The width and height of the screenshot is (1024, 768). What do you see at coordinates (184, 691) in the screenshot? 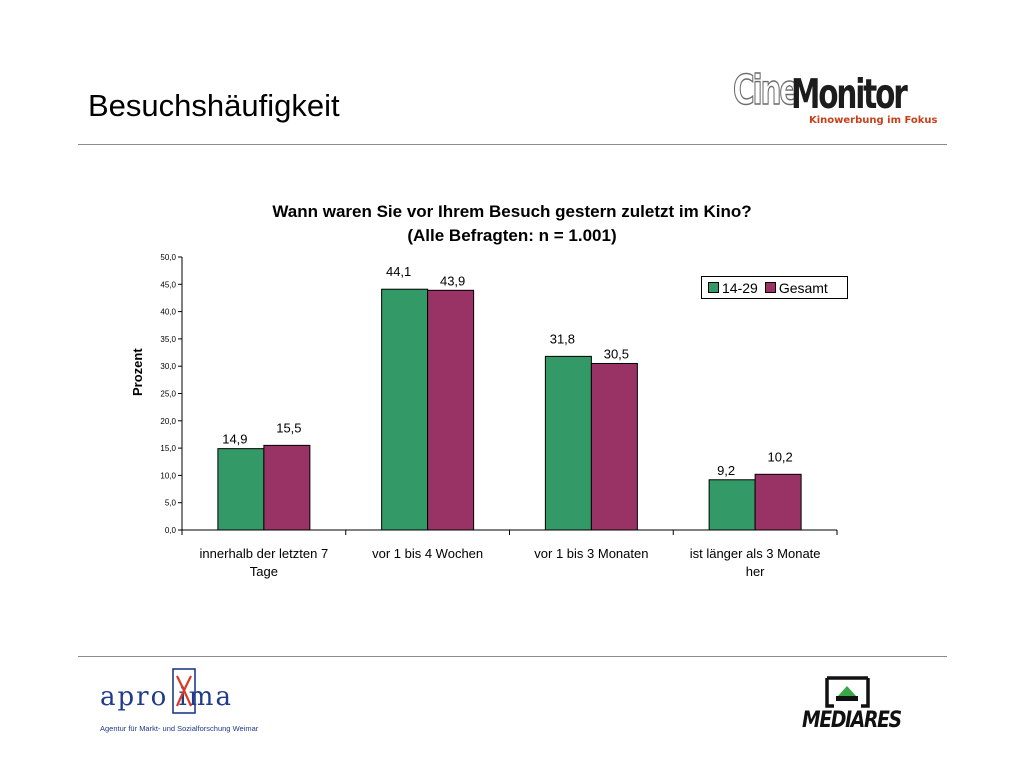
I see `aproxima-x-mark` at bounding box center [184, 691].